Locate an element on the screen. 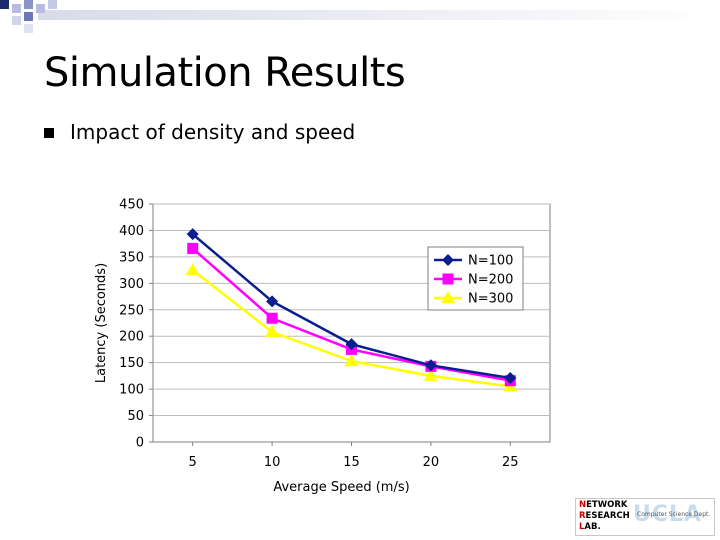 This screenshot has height=540, width=720. slide-title: Simulation Results is located at coordinates (225, 73).